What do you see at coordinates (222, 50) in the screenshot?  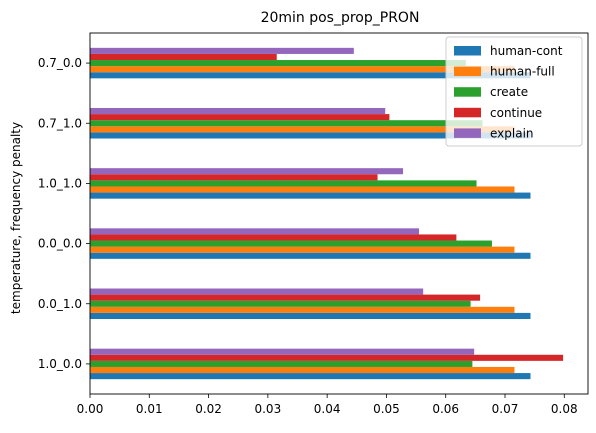 I see `bar-explain-0.7_0.0` at bounding box center [222, 50].